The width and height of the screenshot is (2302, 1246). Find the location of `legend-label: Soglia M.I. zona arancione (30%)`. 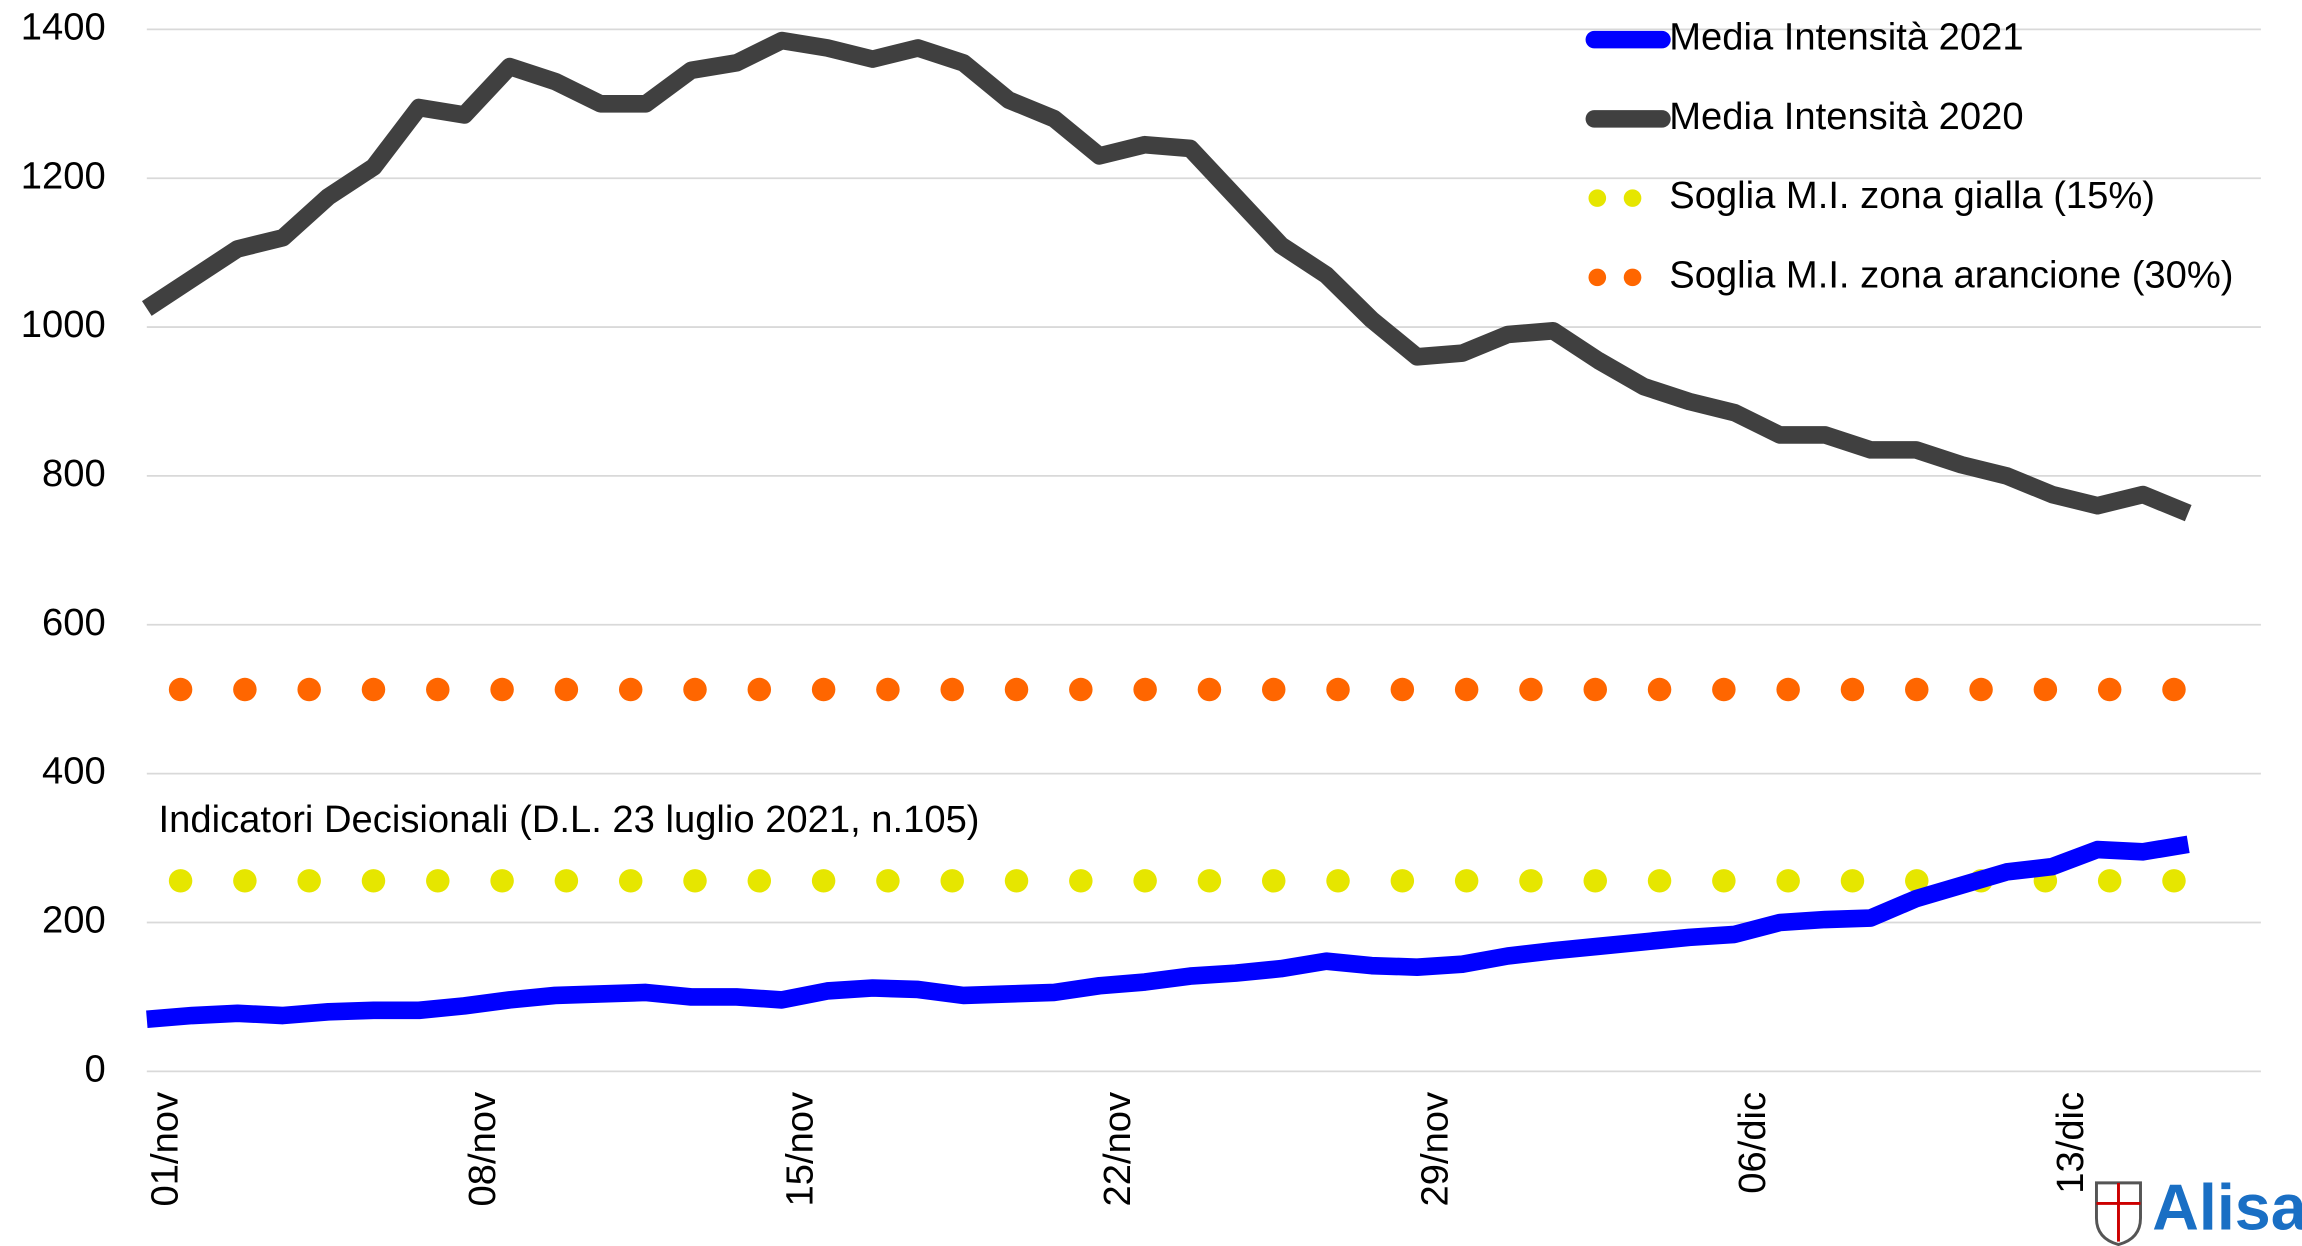

legend-label: Soglia M.I. zona arancione (30%) is located at coordinates (1951, 274).